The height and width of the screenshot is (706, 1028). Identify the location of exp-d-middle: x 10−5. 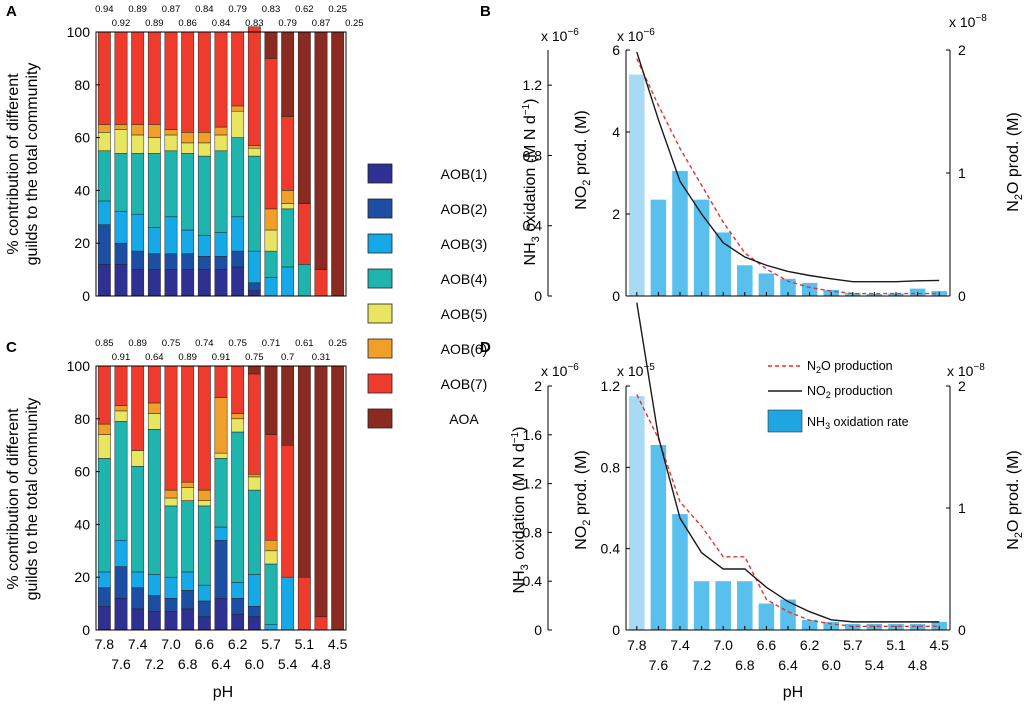
(636, 370).